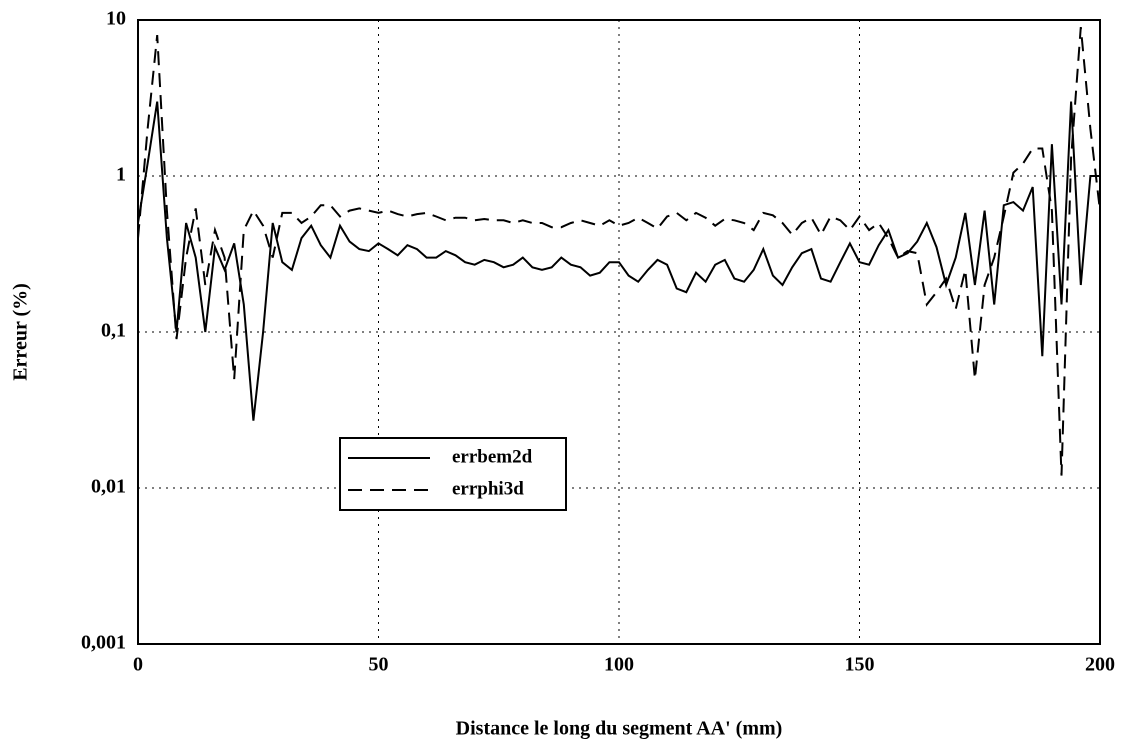  Describe the element at coordinates (21, 332) in the screenshot. I see `y-axis-title: Erreur (%)` at that location.